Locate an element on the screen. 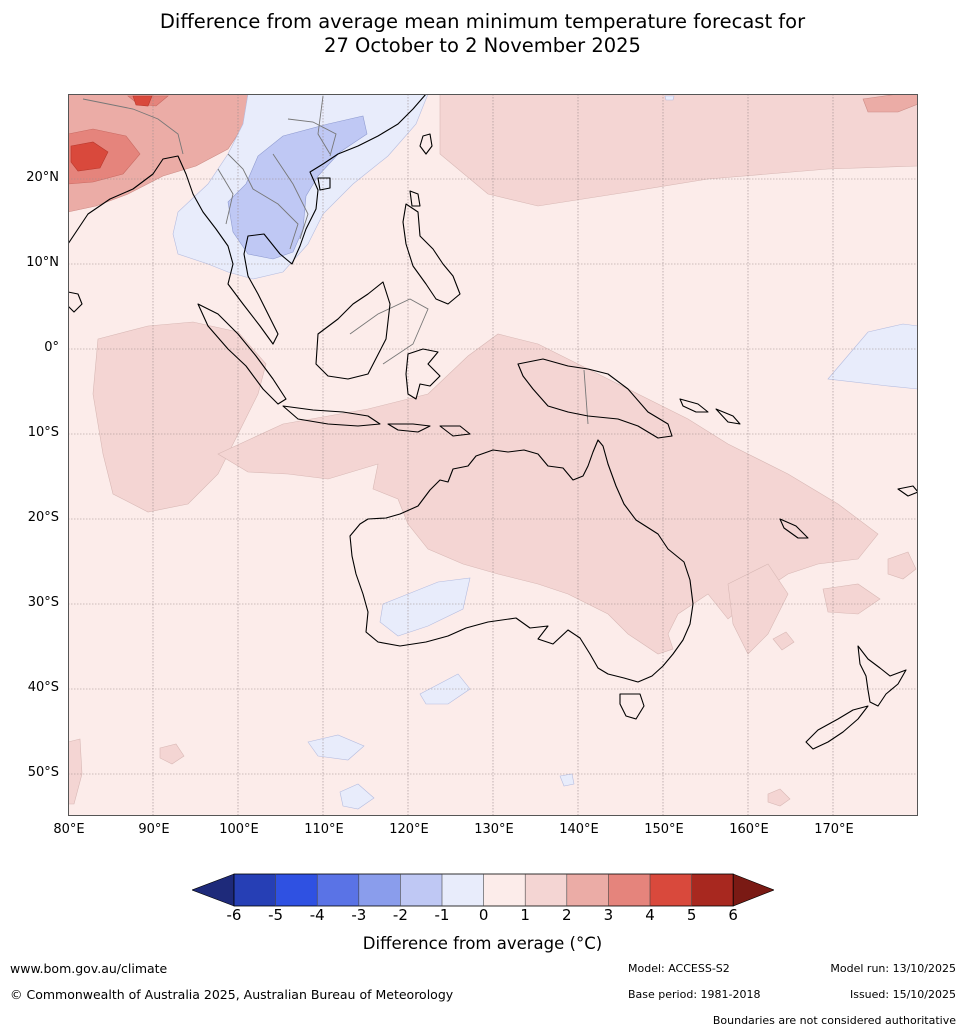  lon-label-80e: 80°E is located at coordinates (69, 829).